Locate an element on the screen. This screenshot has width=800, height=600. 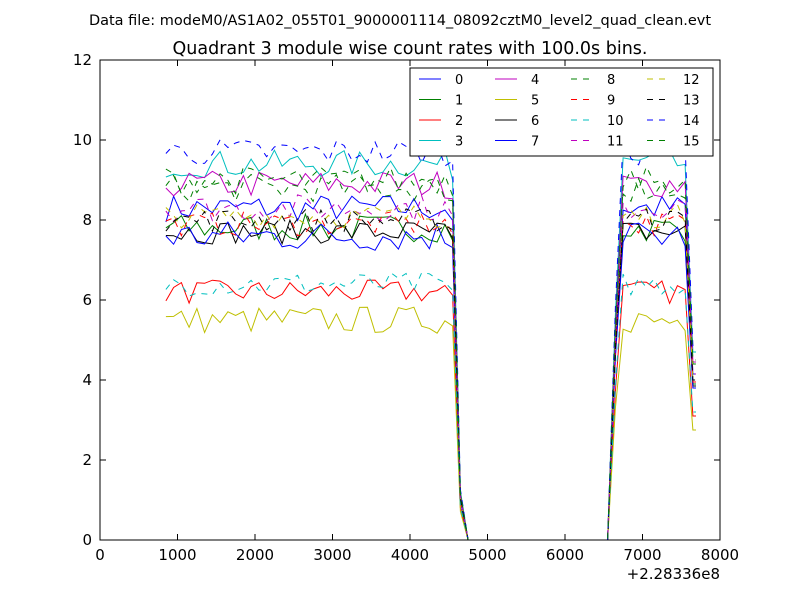
legend-label-14: 14 is located at coordinates (691, 121).